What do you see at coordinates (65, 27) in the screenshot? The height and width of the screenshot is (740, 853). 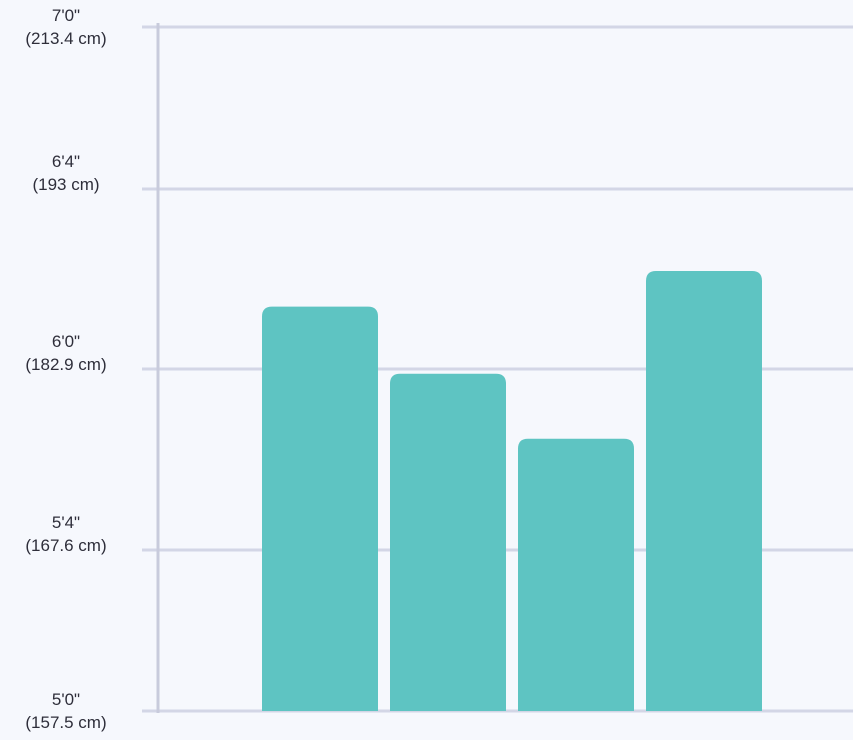 I see `y-tick-label: 7'0" (213.4 cm)` at bounding box center [65, 27].